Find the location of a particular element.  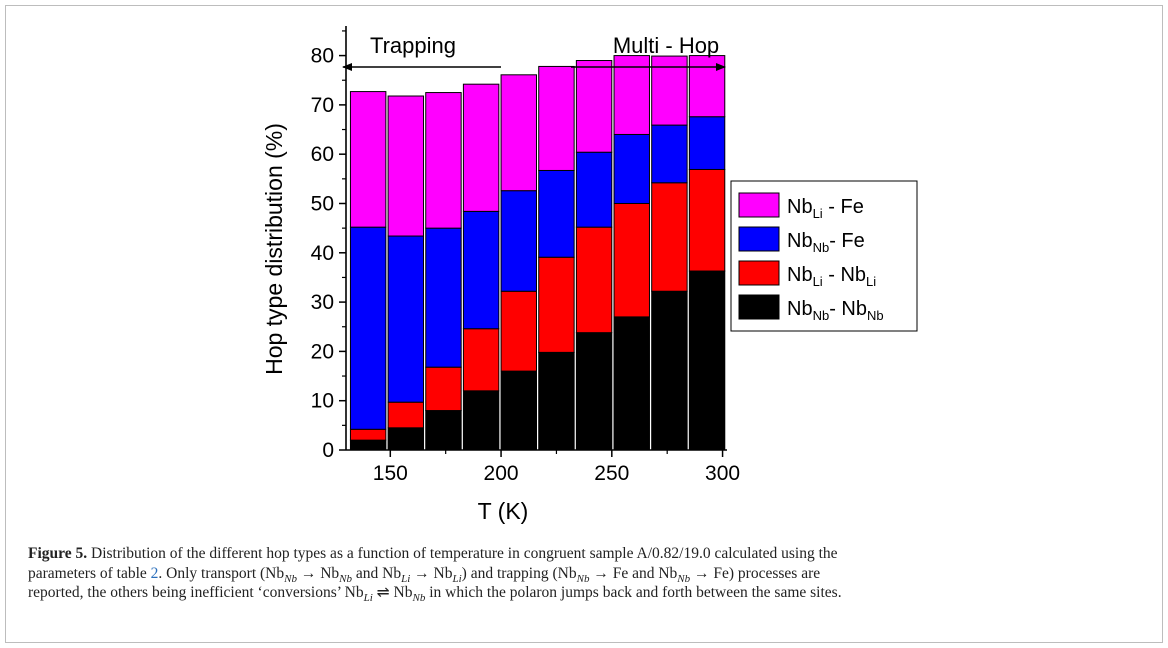

x-axis-label: T (K) is located at coordinates (503, 511).